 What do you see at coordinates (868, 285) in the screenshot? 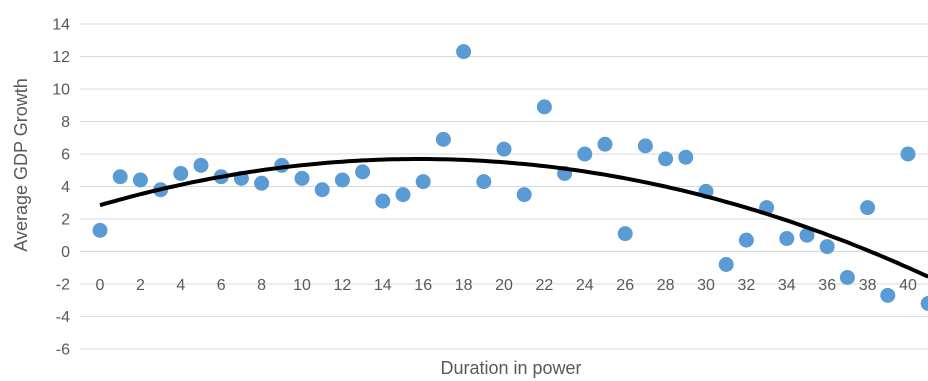
I see `x-tick-label: 38` at bounding box center [868, 285].